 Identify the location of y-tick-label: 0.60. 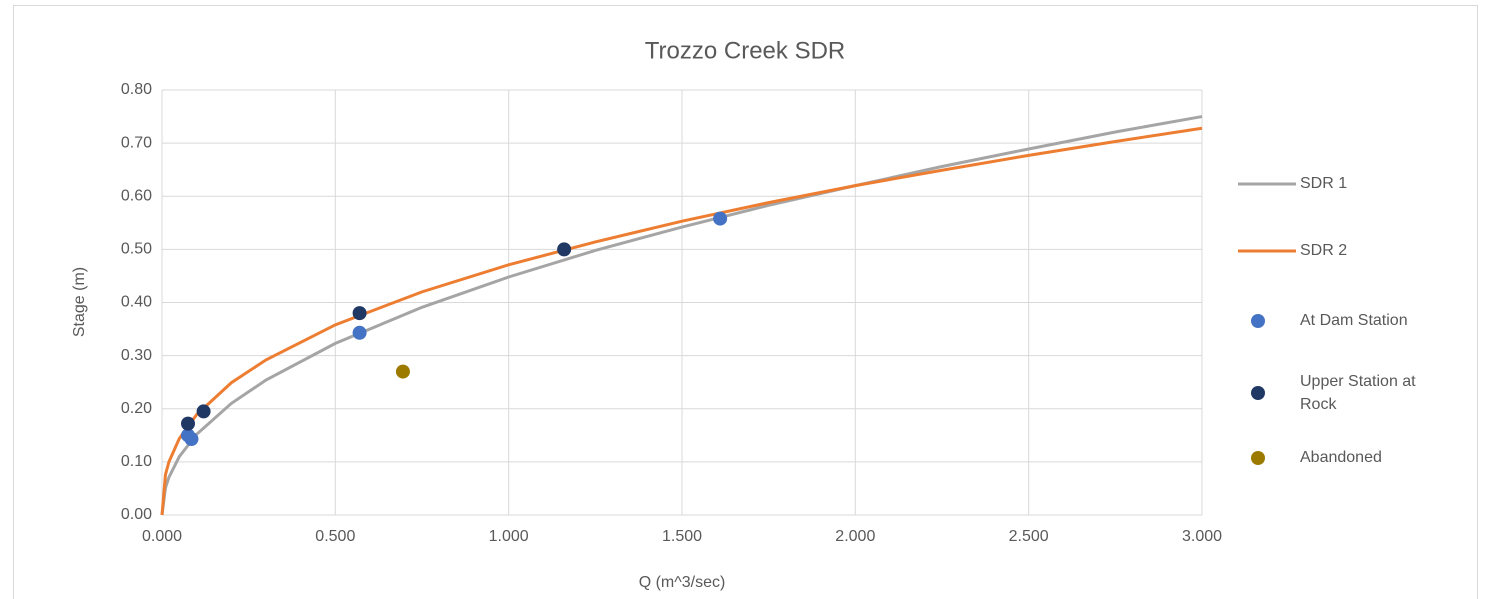
(136, 195).